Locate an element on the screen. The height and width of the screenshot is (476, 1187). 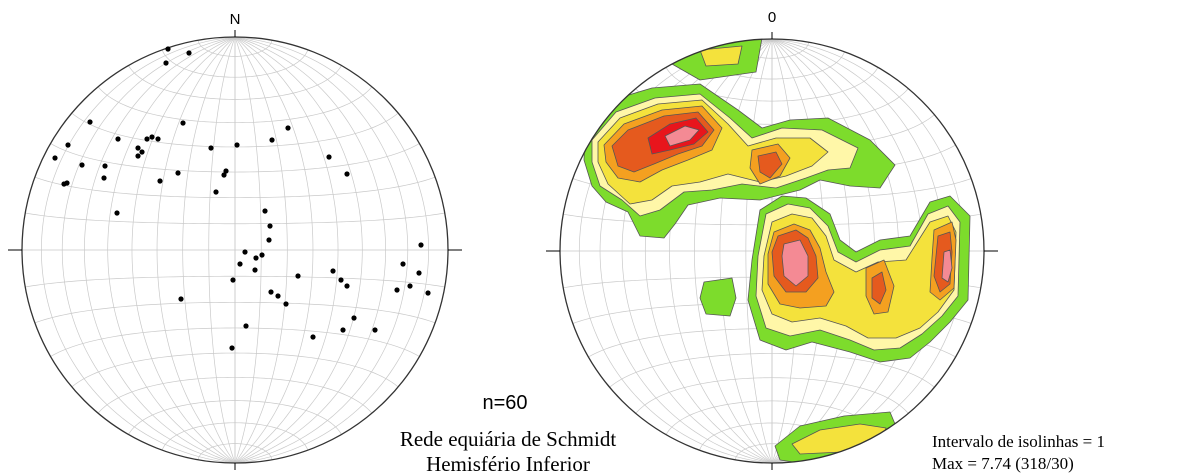
contour-green is located at coordinates (718, 297).